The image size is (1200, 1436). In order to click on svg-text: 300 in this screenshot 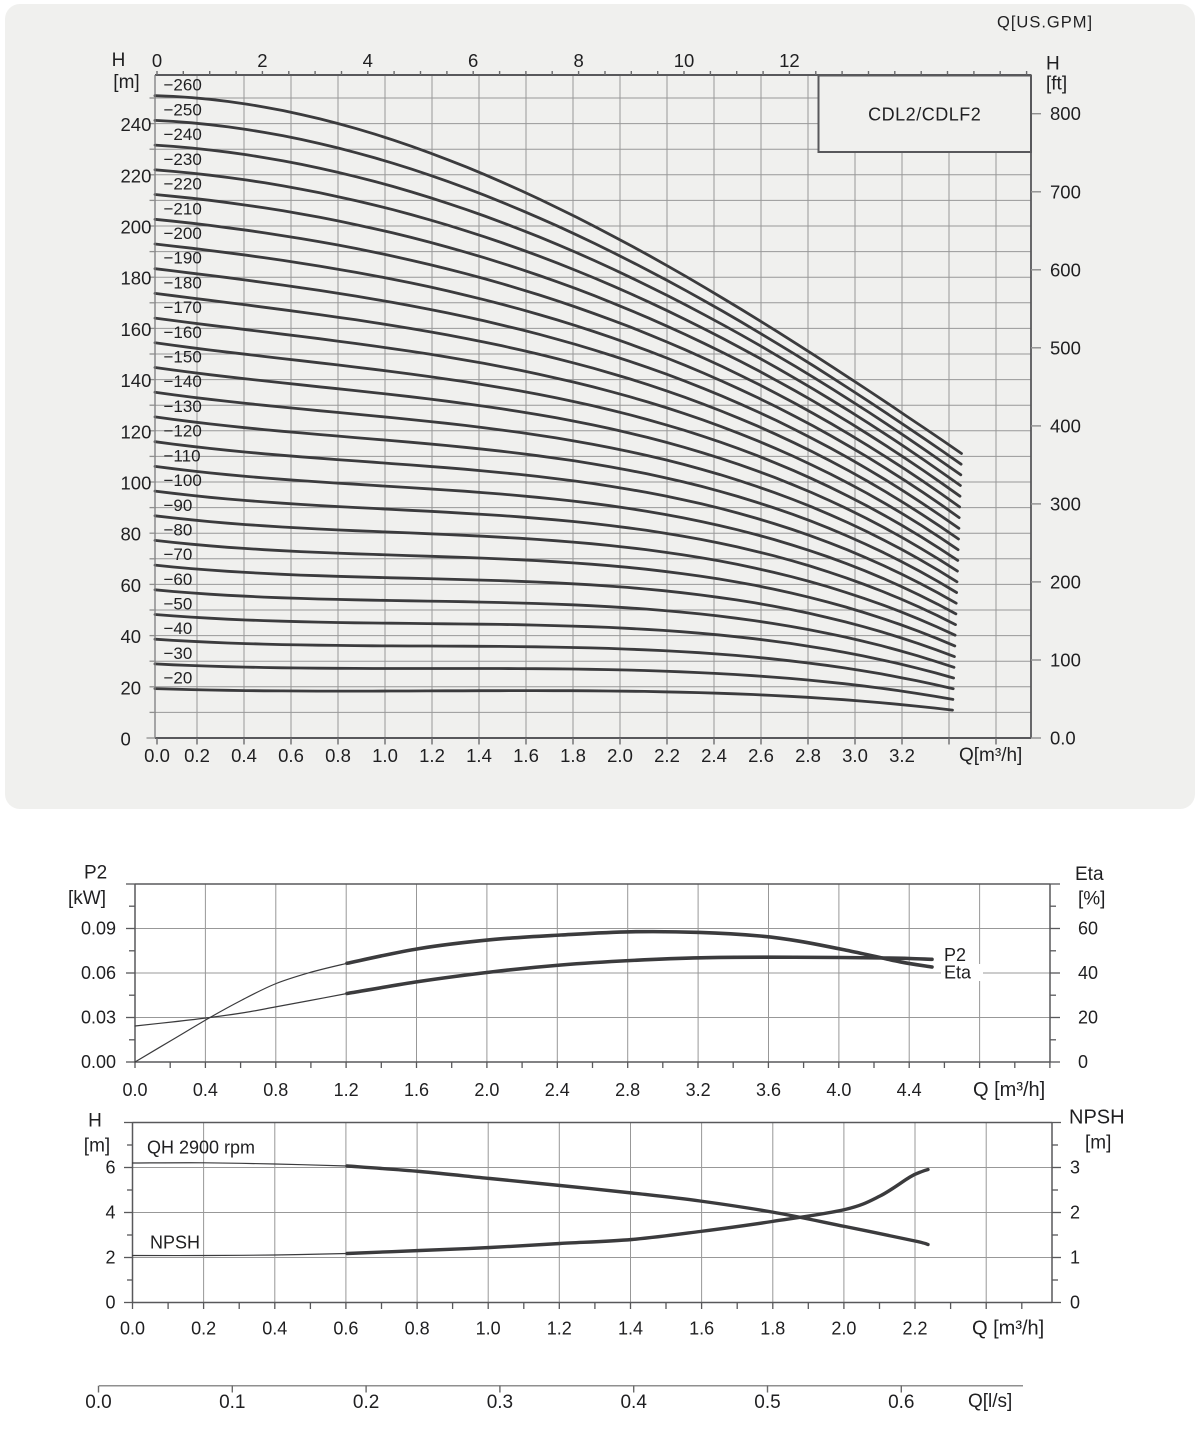, I will do `click(1065, 503)`.